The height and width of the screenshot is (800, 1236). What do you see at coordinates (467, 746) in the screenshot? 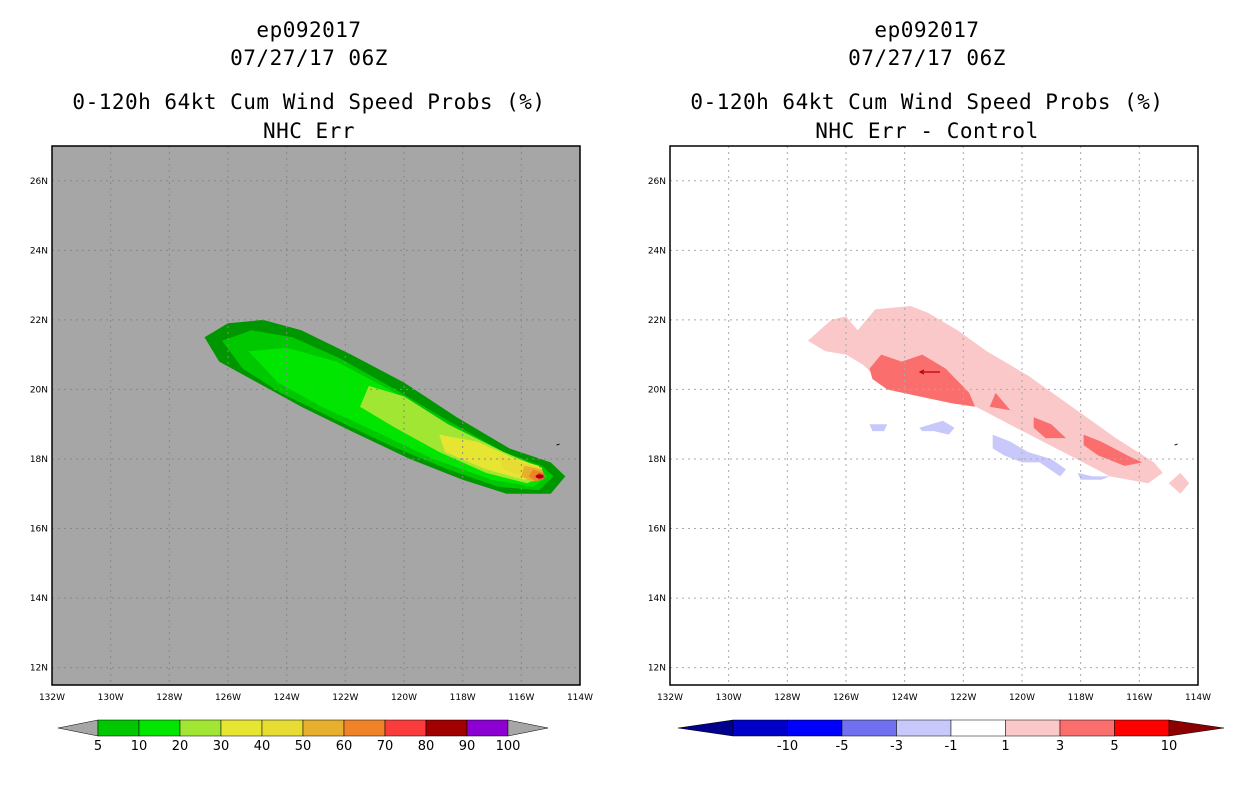
I see `colorbar-label: 90` at bounding box center [467, 746].